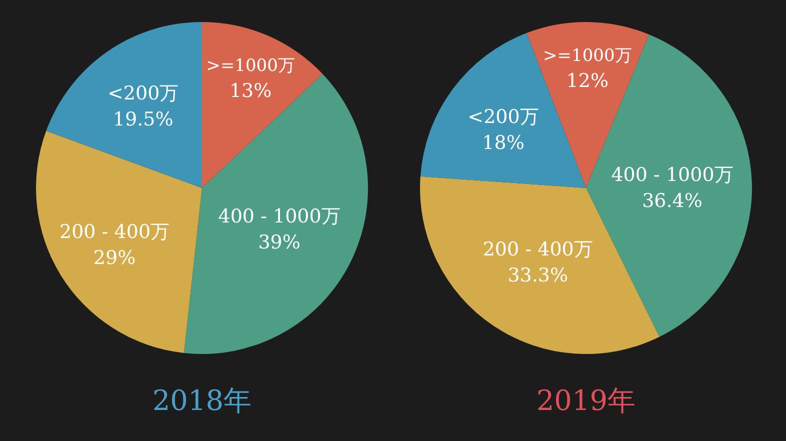 The width and height of the screenshot is (786, 441). What do you see at coordinates (250, 91) in the screenshot?
I see `data-label: 13%` at bounding box center [250, 91].